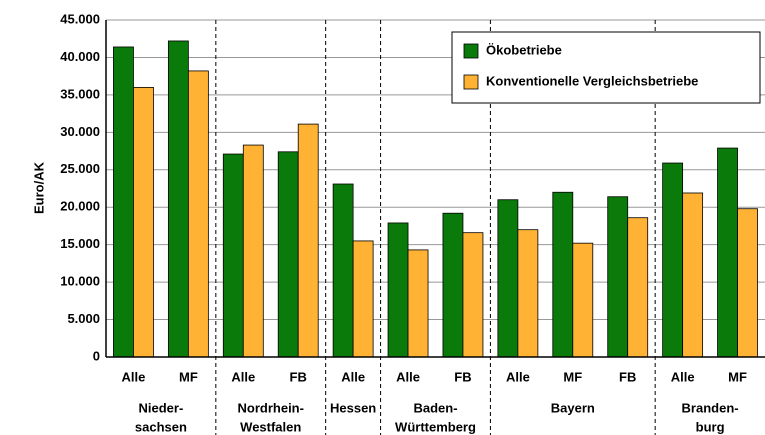 The image size is (765, 435). I want to click on y-tick-label: 20.000, so click(80, 206).